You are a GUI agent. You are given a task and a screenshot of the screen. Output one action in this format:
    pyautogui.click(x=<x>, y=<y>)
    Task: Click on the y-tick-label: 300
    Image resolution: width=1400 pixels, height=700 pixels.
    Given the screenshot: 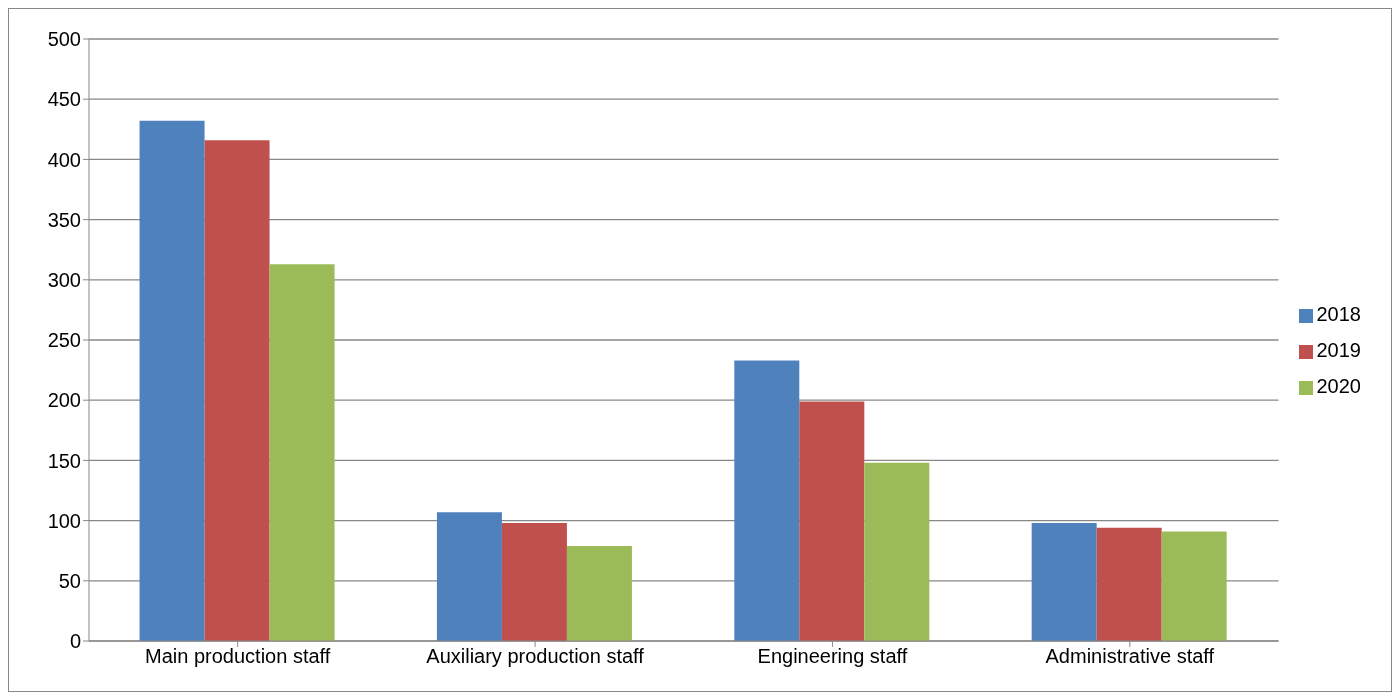 What is the action you would take?
    pyautogui.click(x=64, y=279)
    